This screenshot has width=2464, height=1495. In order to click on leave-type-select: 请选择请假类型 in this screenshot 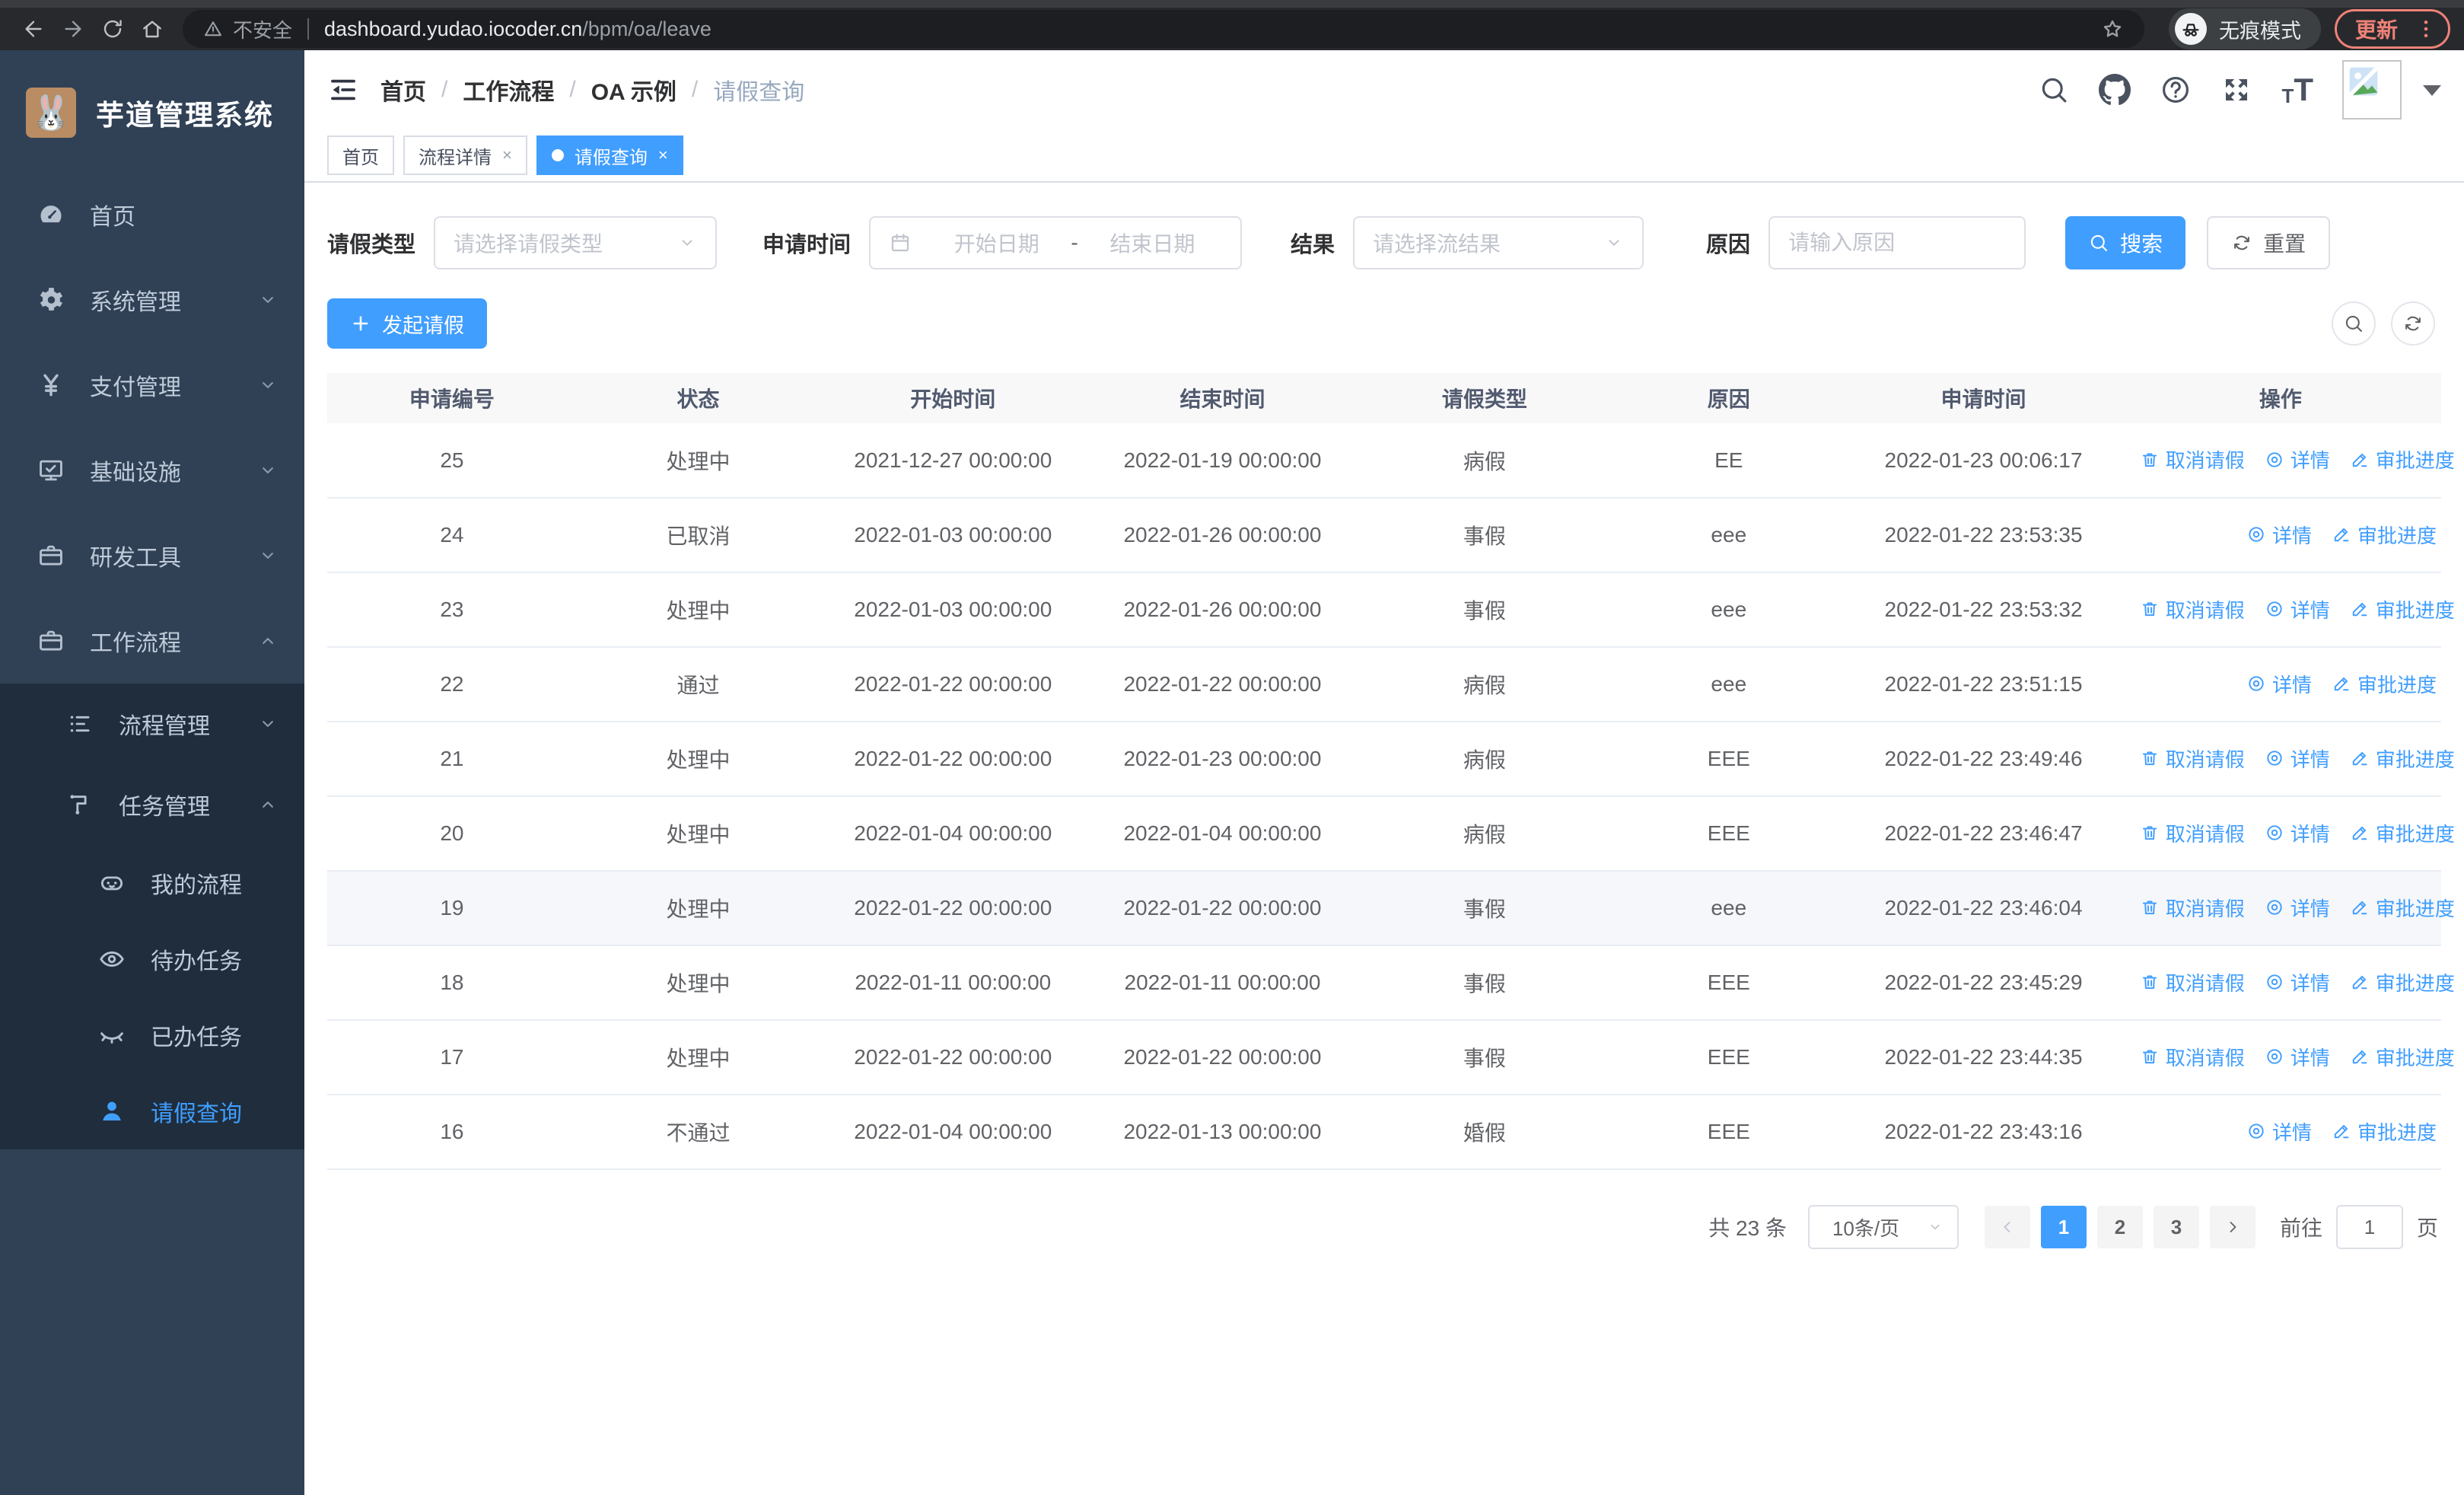, I will do `click(576, 242)`.